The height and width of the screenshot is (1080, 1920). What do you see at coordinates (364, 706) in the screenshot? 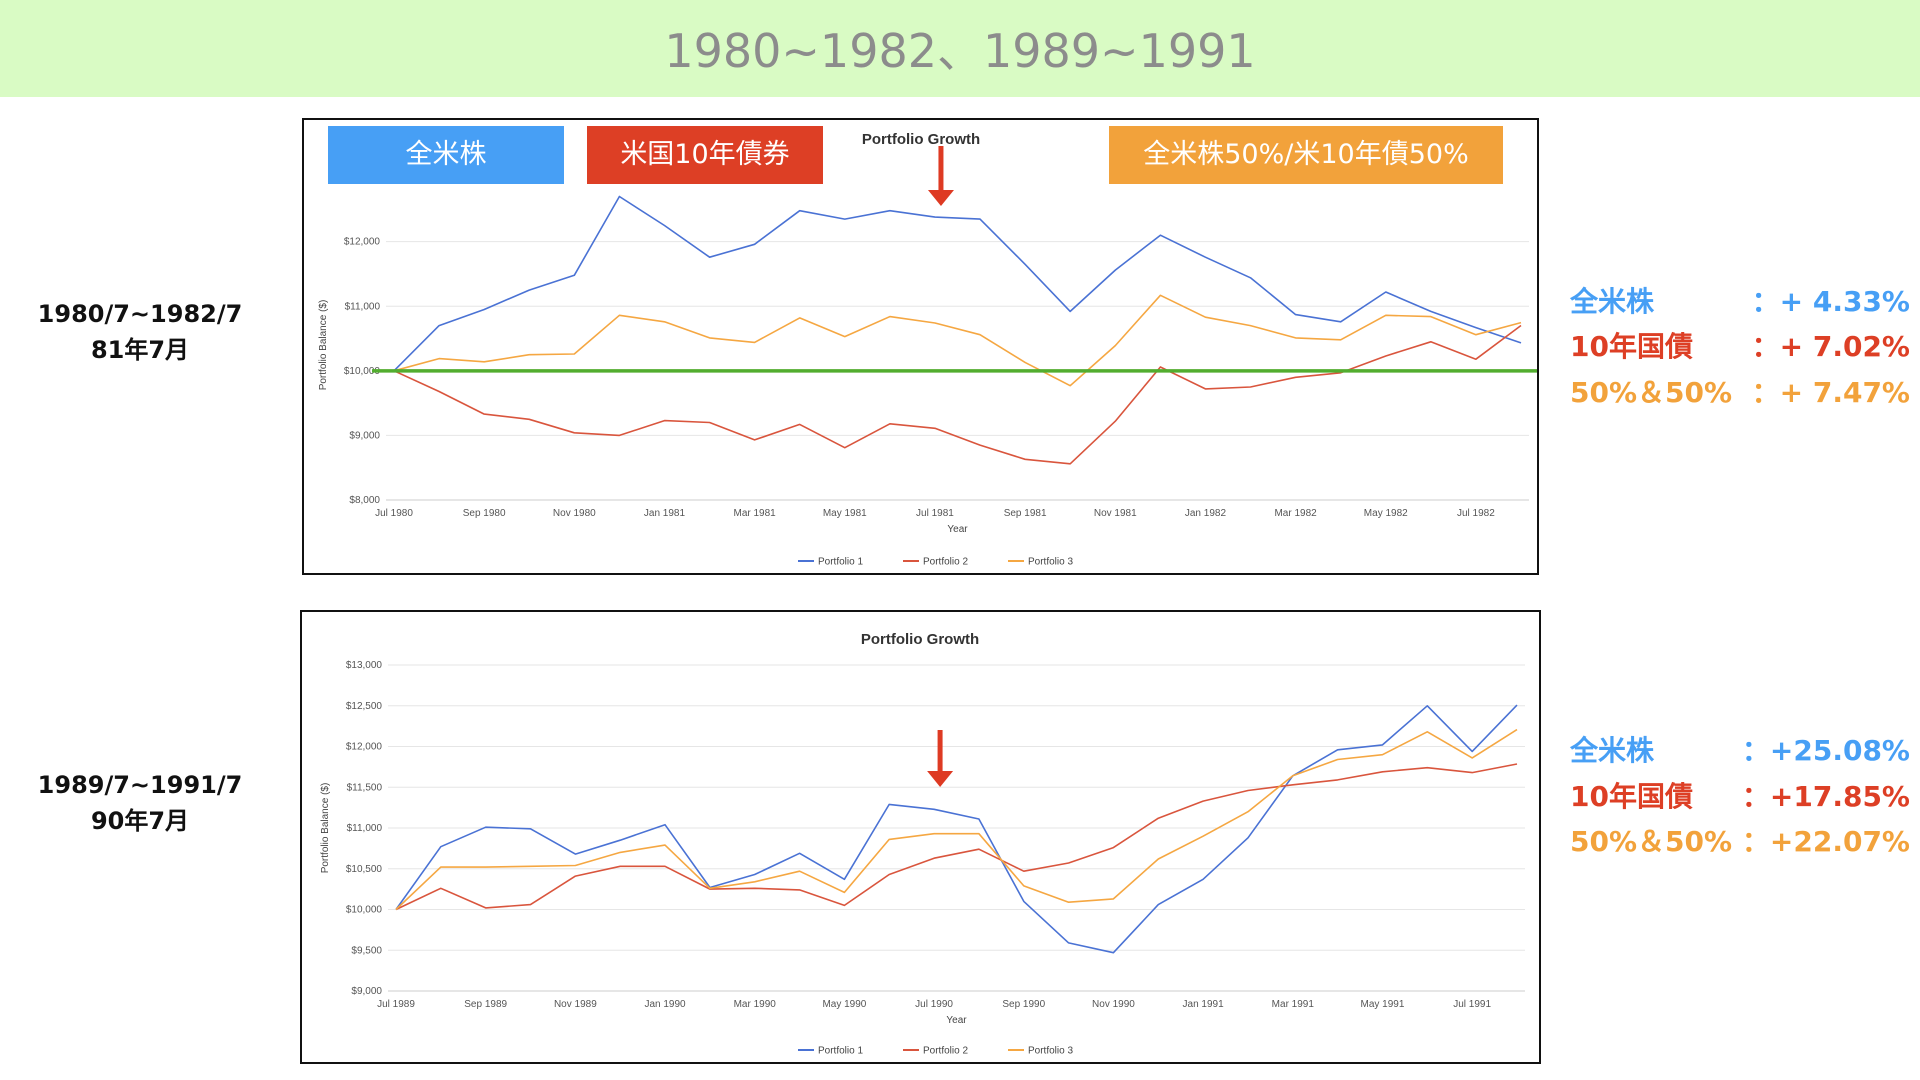
I see `y-tick-label: $12,500` at bounding box center [364, 706].